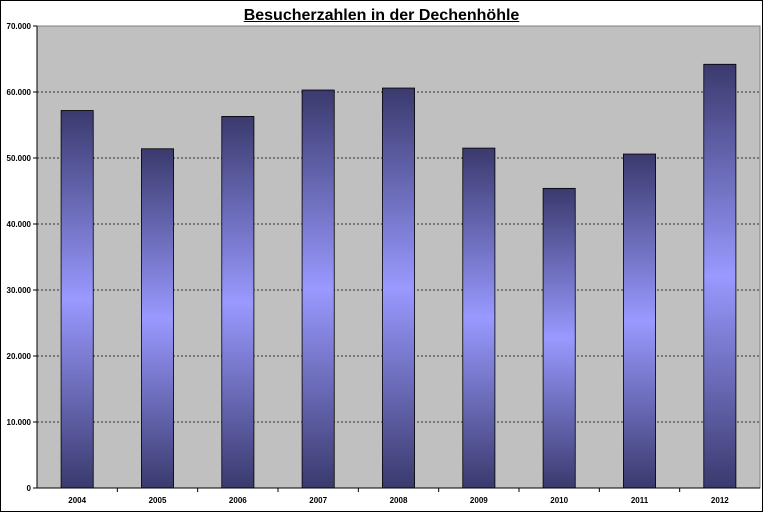 Image resolution: width=763 pixels, height=512 pixels. I want to click on y-tick-label: 0, so click(29, 488).